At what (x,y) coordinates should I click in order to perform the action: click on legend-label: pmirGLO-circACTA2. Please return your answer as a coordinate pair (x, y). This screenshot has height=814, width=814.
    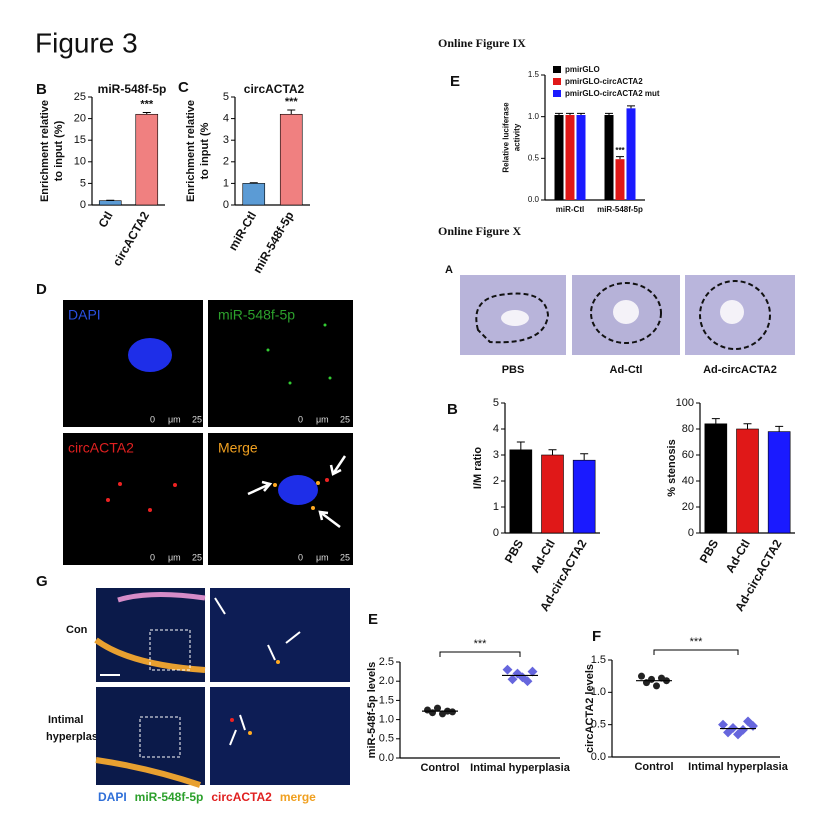
    Looking at the image, I should click on (604, 81).